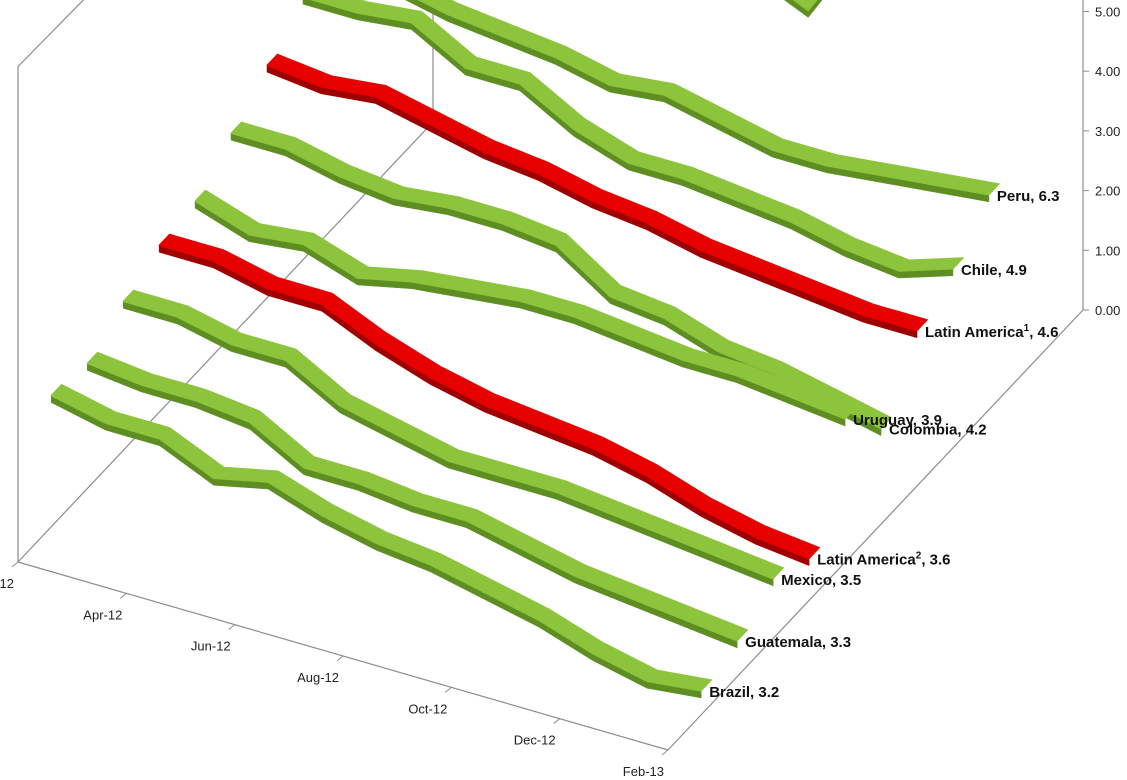  What do you see at coordinates (897, 420) in the screenshot?
I see `series-end-label: Uruguay, 3.9` at bounding box center [897, 420].